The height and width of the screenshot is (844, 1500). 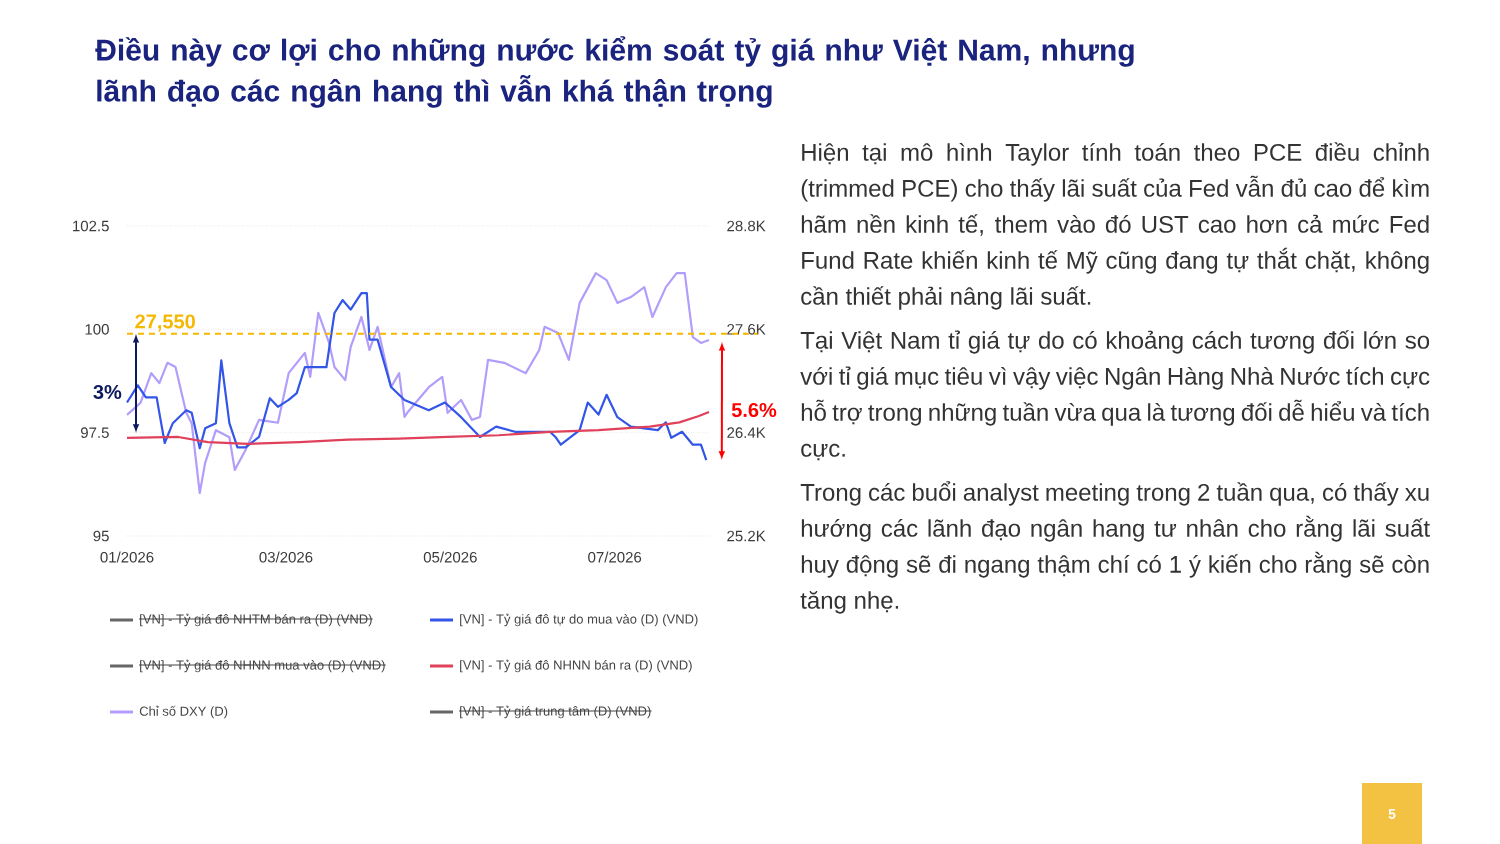 What do you see at coordinates (1115, 547) in the screenshot?
I see `text: Trong các buổi analyst meeting trong 2 tuần qua, có thấy xu hướng các lãnh đạo ngân hang tư nhân cho rằng lãi suất huy động sẽ đi ngang thậm chí có 1 ý kiến cho rằng sẽ còn tăng nhẹ.` at bounding box center [1115, 547].